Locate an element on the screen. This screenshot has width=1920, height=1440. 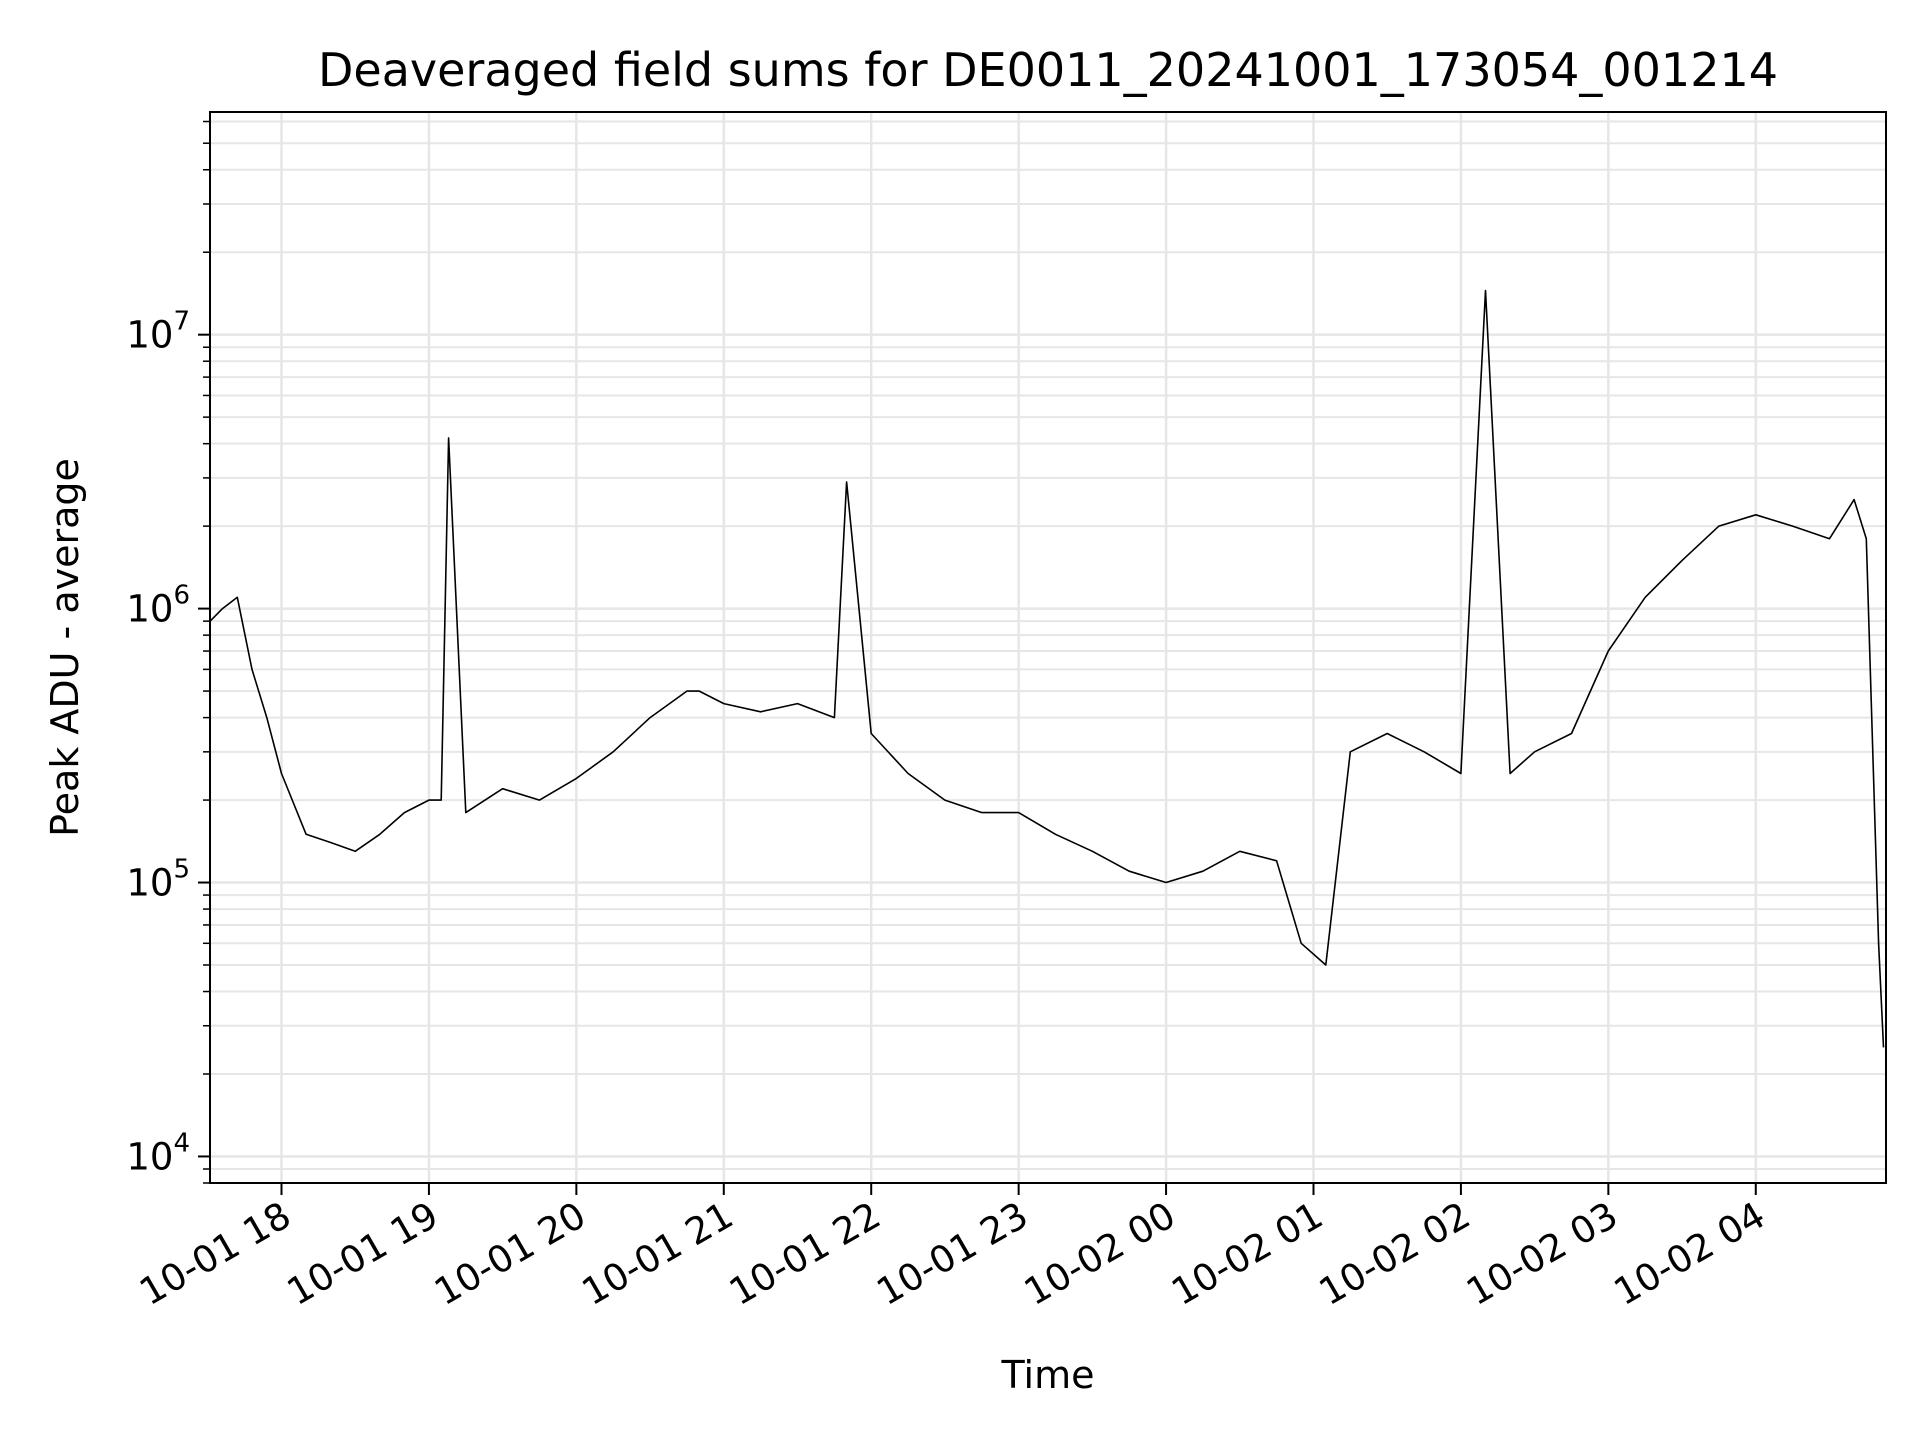
y-tick-label: 10⁵ is located at coordinates (158, 880).